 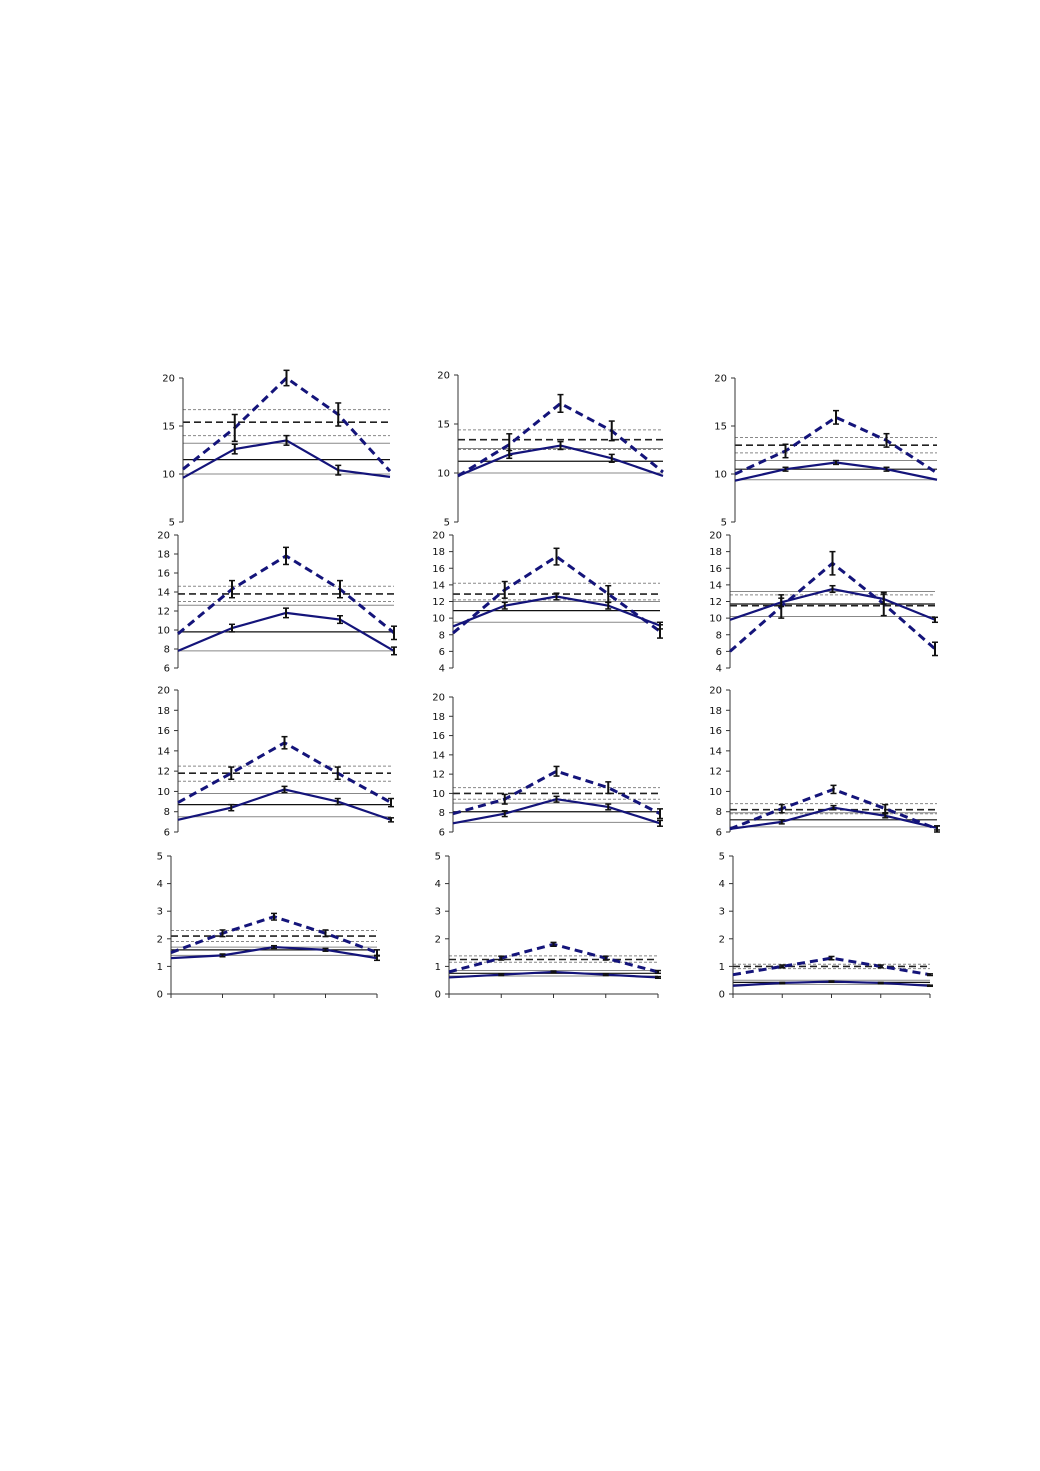 I want to click on chart-panel-r2c2: 4 6 8 10 12 14 16 18 20, so click(x=547, y=603).